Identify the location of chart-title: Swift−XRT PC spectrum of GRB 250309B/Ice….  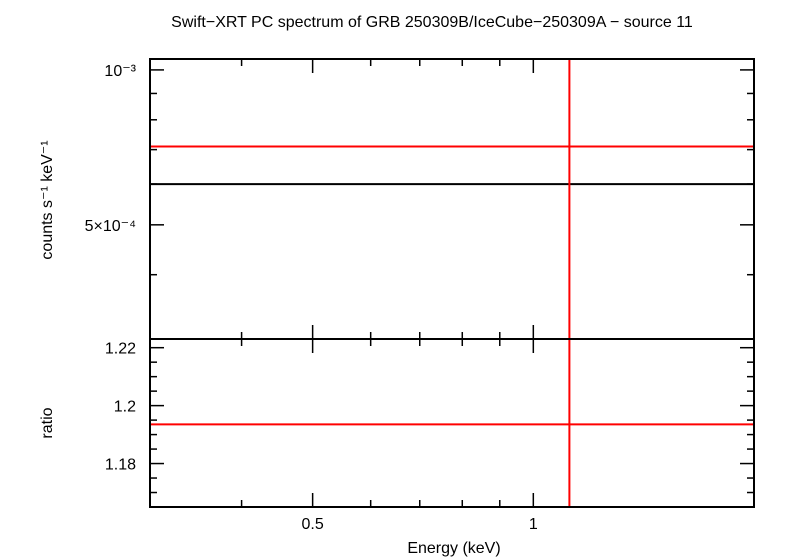
(432, 22).